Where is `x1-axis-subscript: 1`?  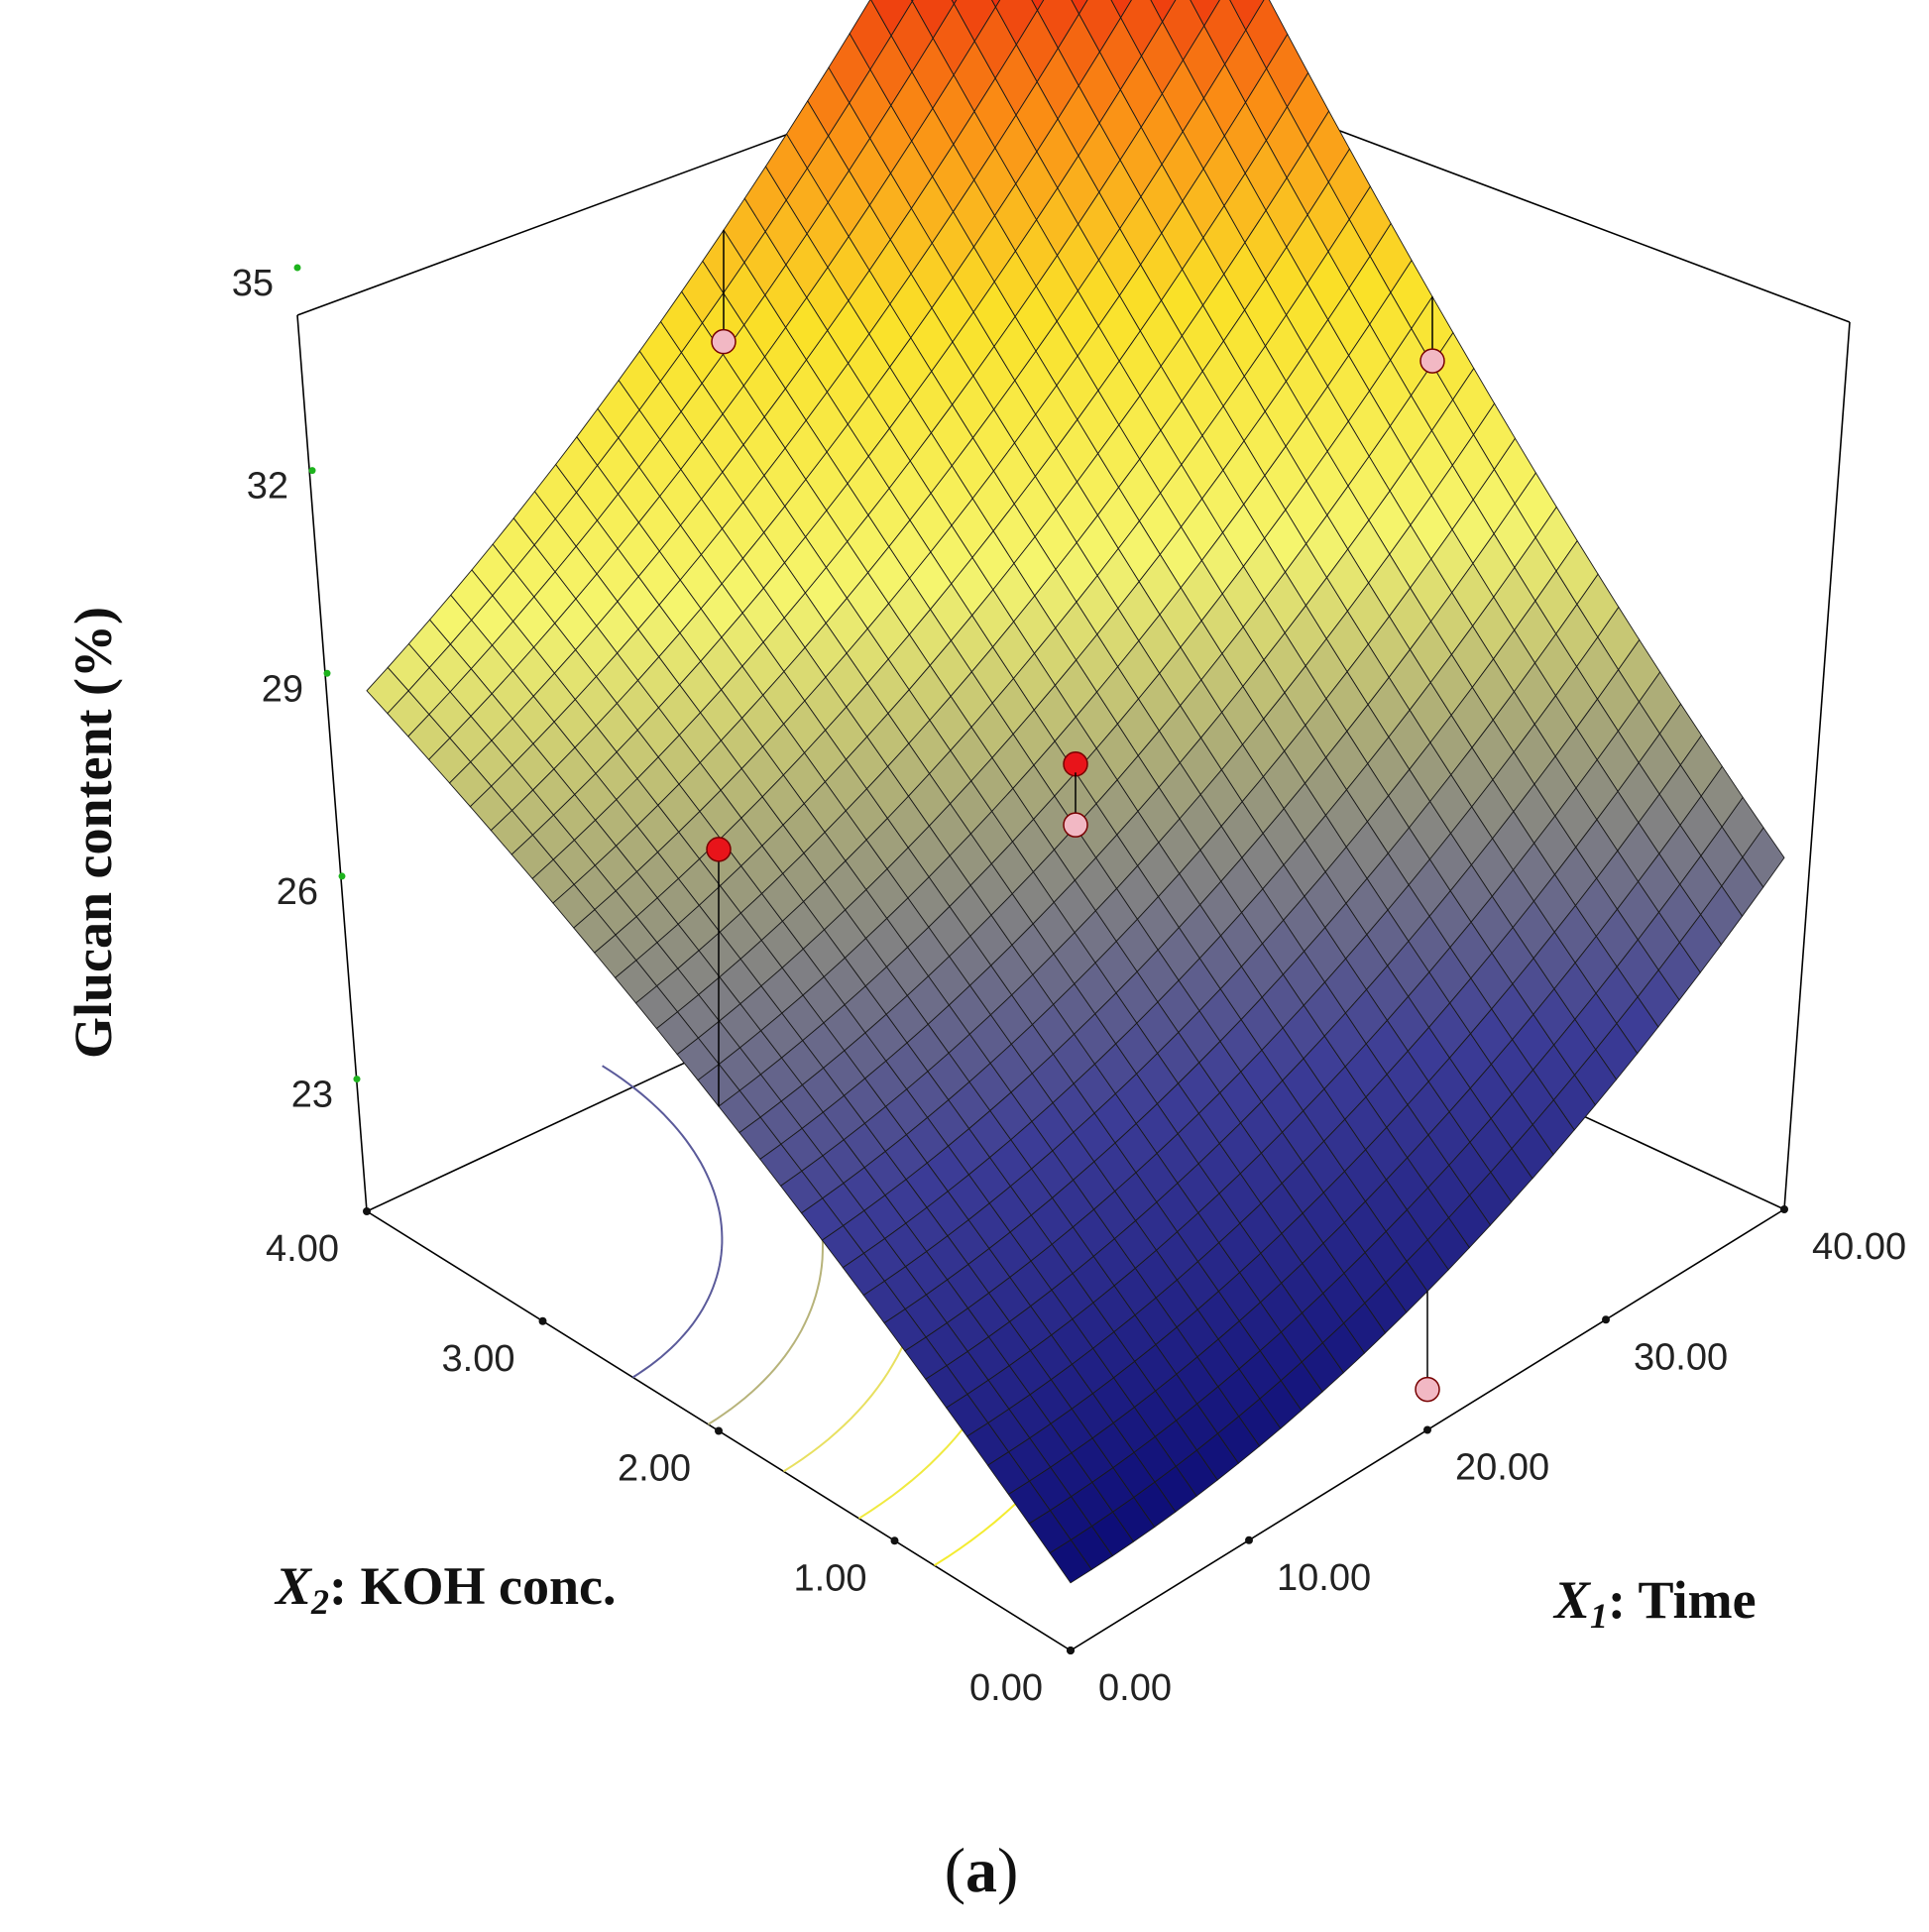
x1-axis-subscript: 1 is located at coordinates (1599, 1616).